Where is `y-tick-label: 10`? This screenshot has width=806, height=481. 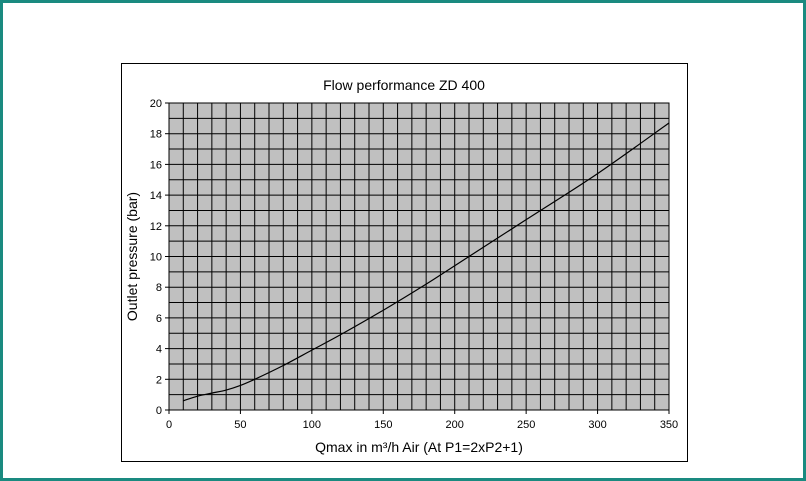
y-tick-label: 10 is located at coordinates (156, 258).